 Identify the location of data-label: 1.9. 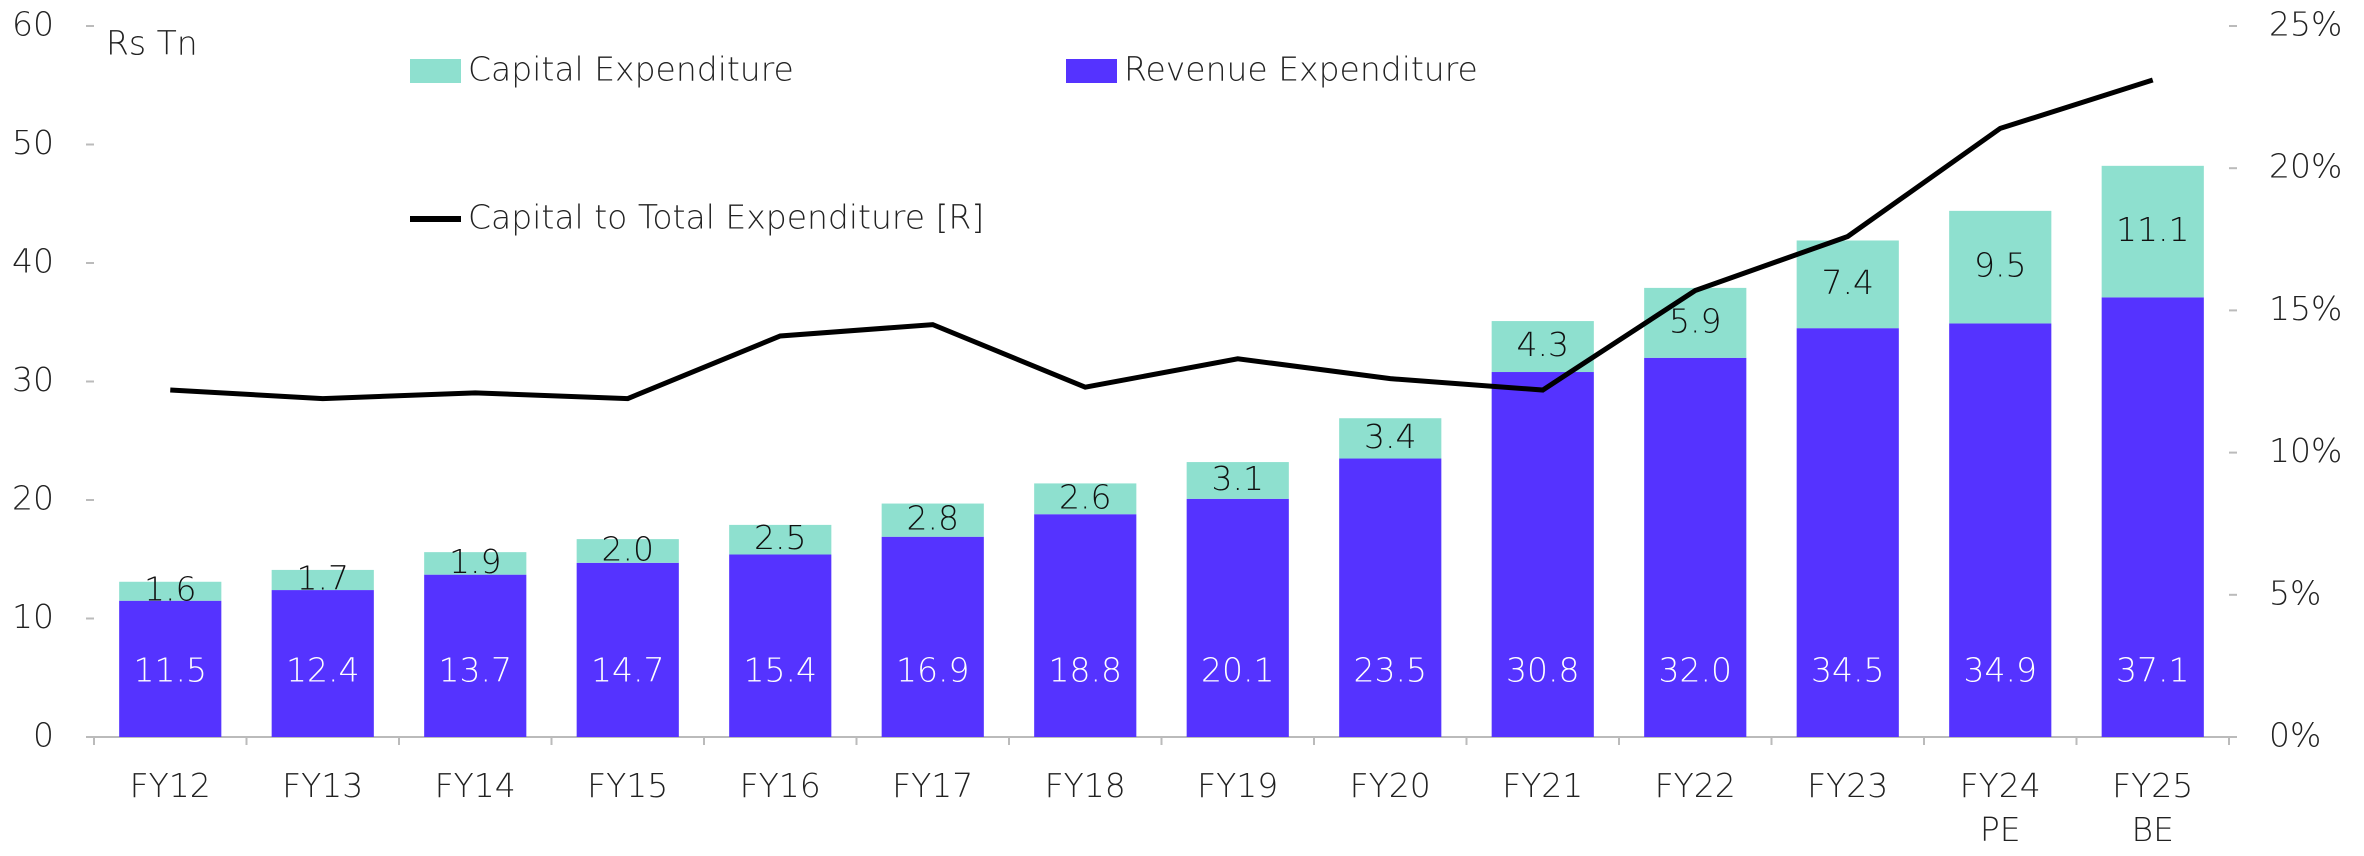
(475, 561).